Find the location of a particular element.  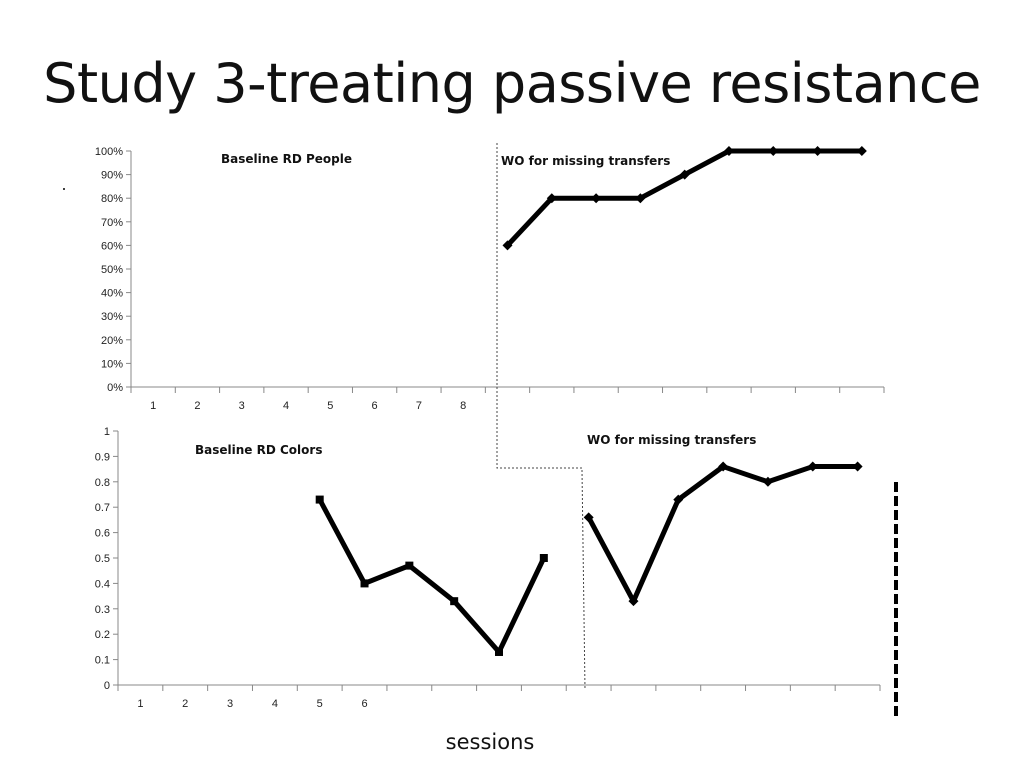

y-tick-label: 0.9 is located at coordinates (102, 457).